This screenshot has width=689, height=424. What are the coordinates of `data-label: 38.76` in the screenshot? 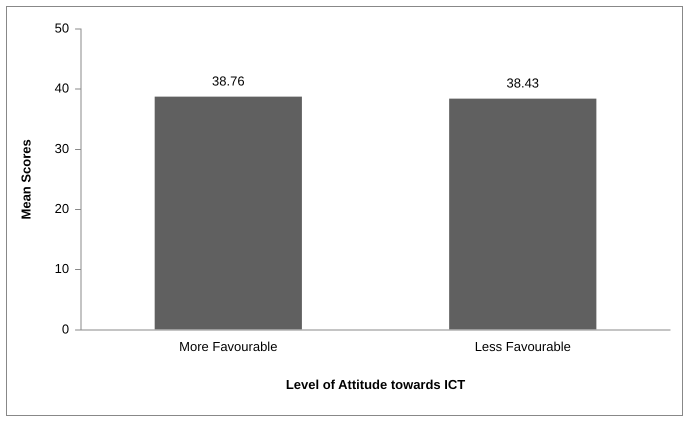 It's located at (228, 81).